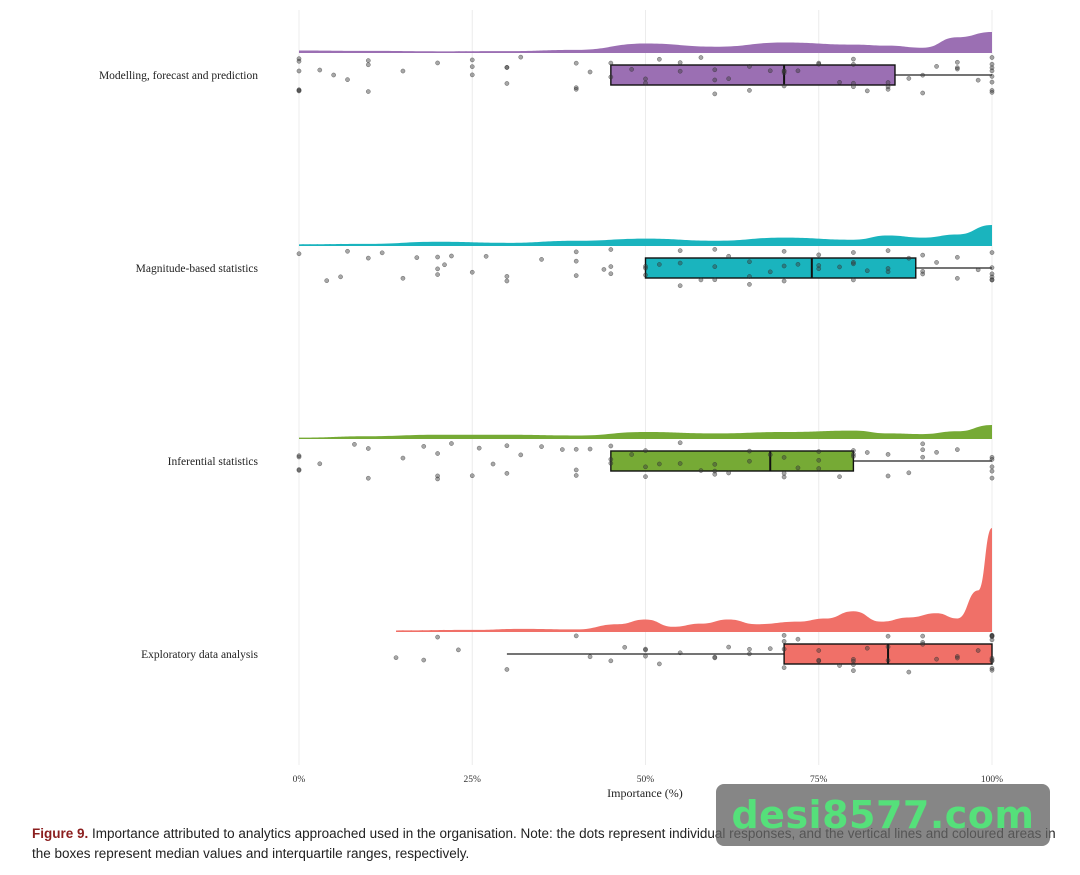 The image size is (1080, 875). Describe the element at coordinates (883, 815) in the screenshot. I see `watermark: desi8577.com` at that location.